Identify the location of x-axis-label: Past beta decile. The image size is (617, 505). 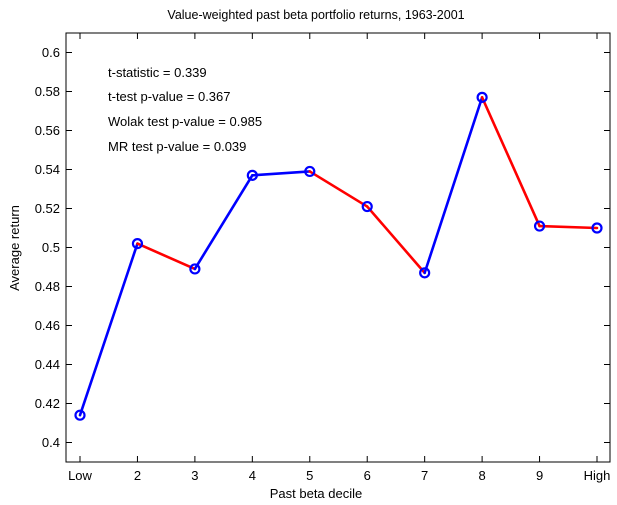
(316, 493).